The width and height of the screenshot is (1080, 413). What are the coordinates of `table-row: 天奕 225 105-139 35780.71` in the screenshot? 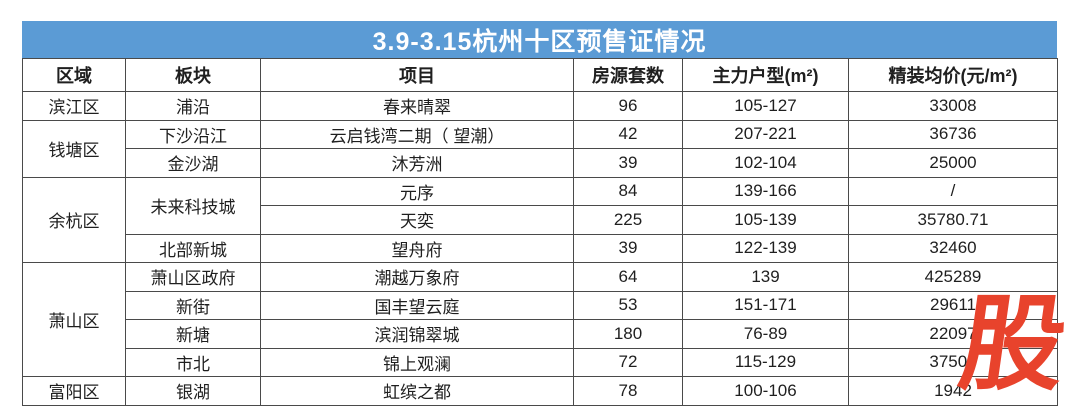 It's located at (540, 220).